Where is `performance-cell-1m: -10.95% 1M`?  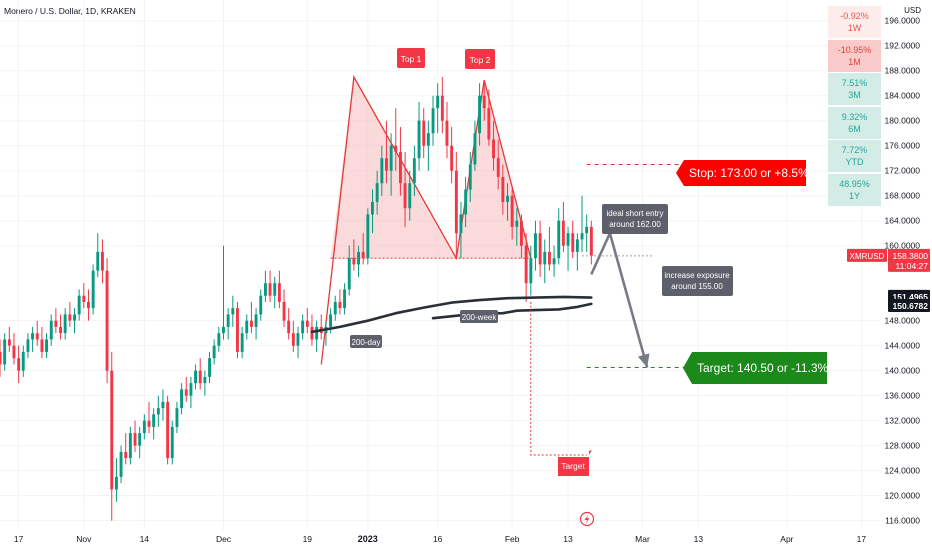
performance-cell-1m: -10.95% 1M is located at coordinates (854, 55).